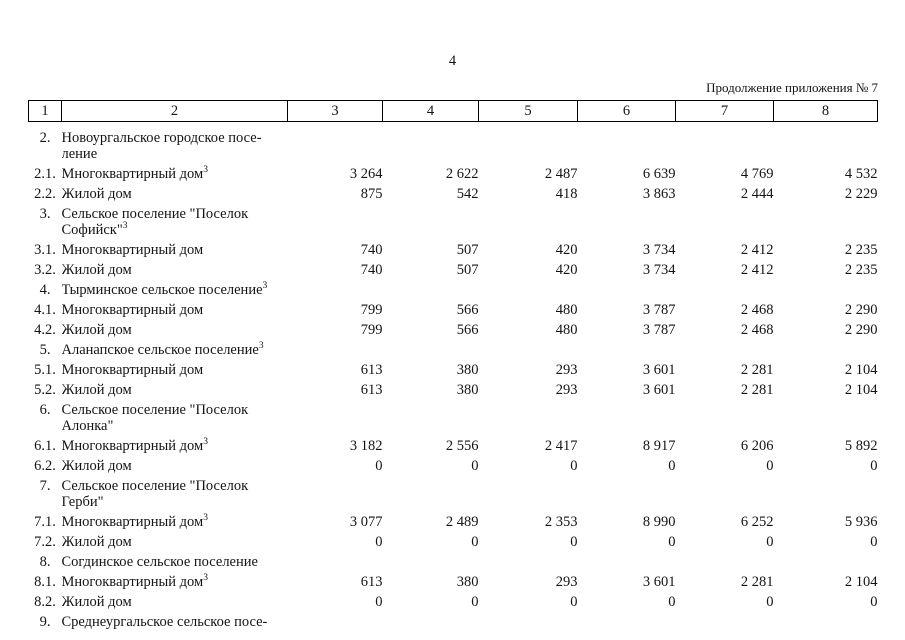  Describe the element at coordinates (45, 542) in the screenshot. I see `row-number: 7.2.` at that location.